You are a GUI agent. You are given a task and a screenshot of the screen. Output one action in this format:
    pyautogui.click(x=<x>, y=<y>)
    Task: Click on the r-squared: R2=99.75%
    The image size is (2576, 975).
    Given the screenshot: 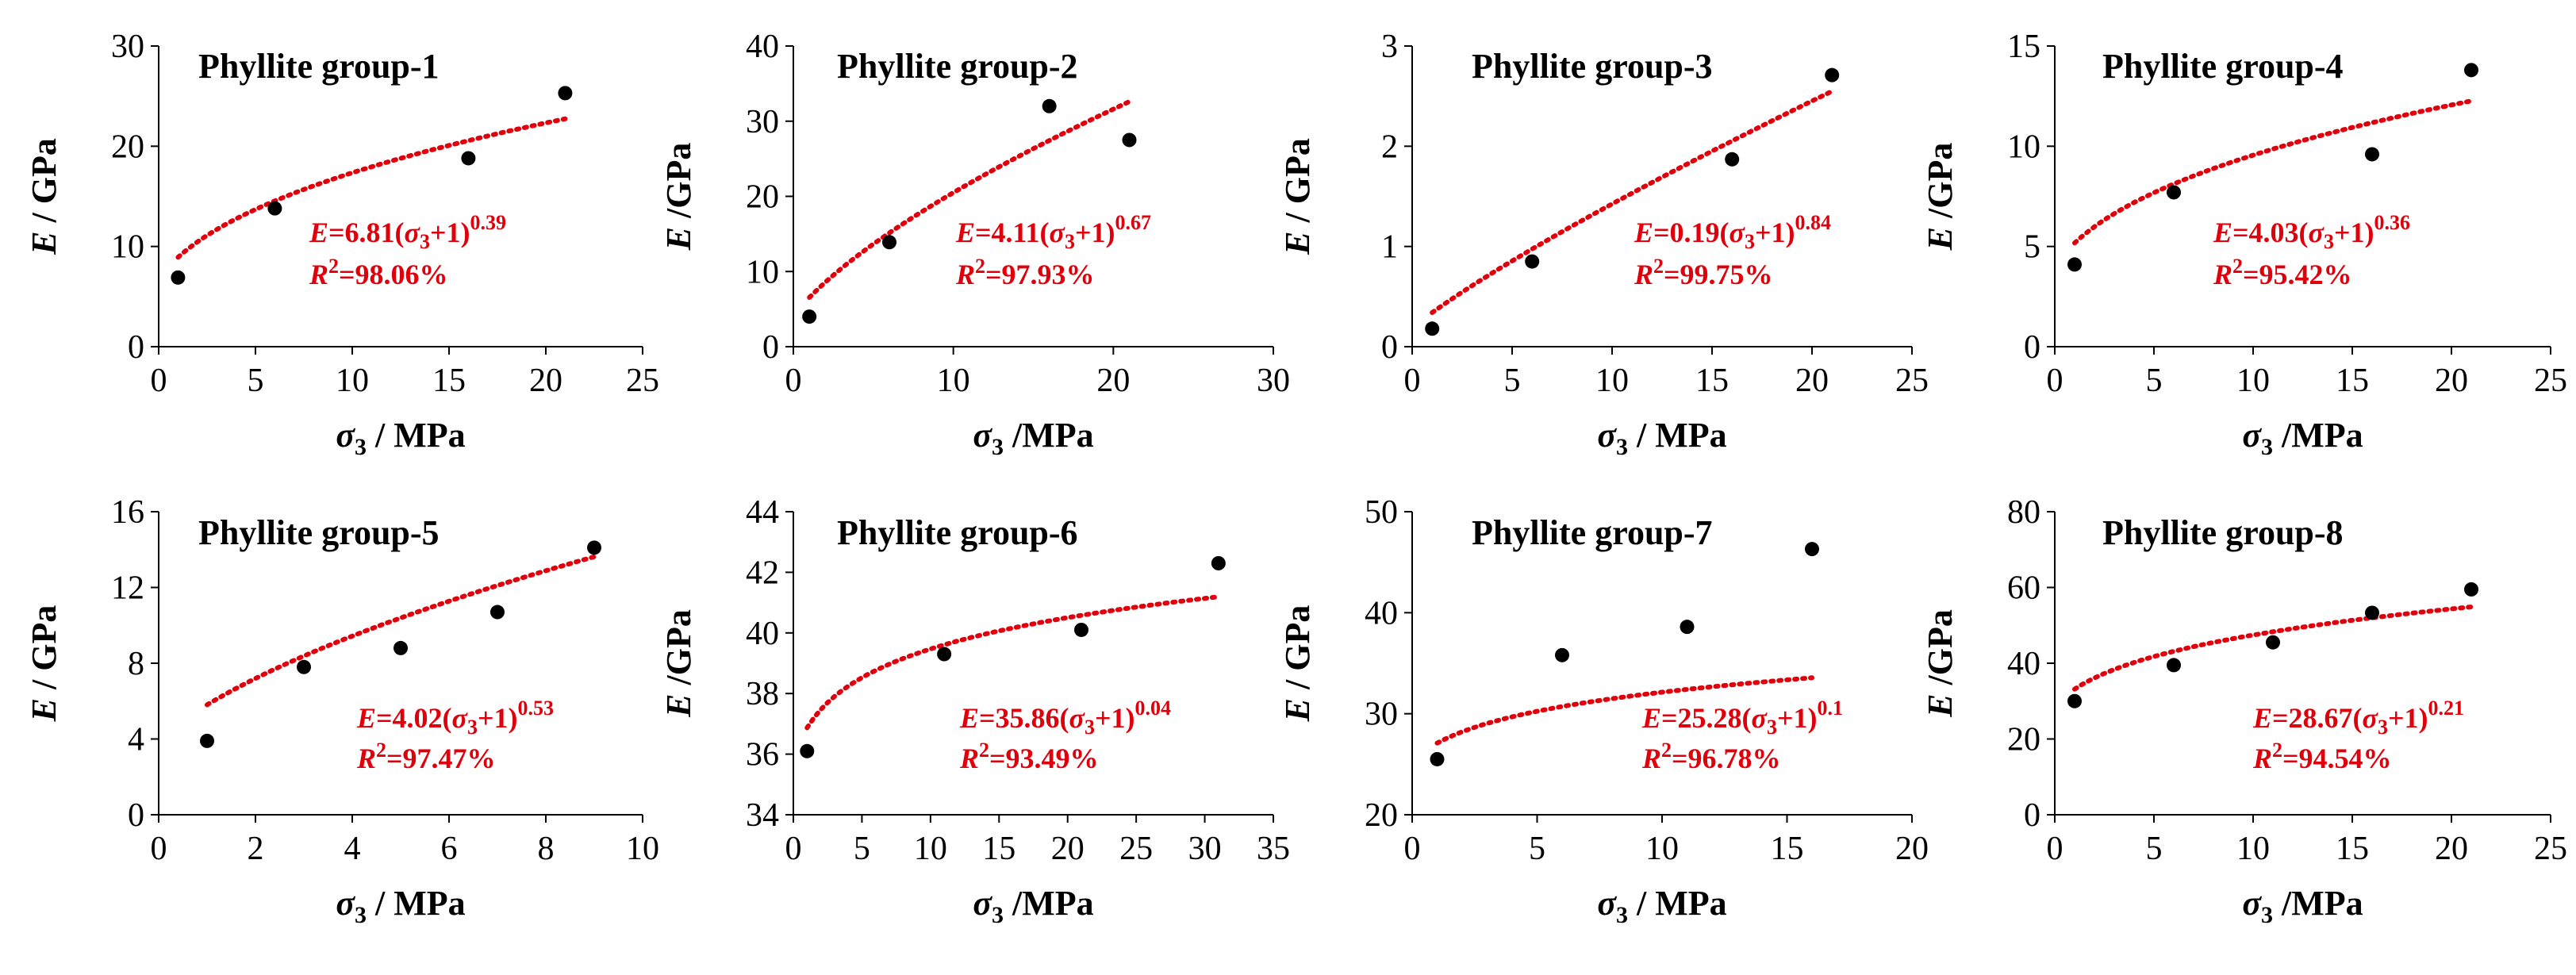 What is the action you would take?
    pyautogui.click(x=1704, y=272)
    